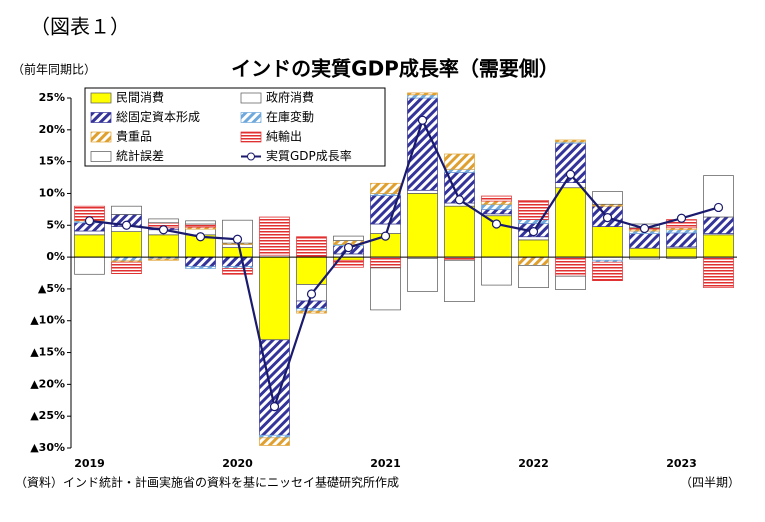 This screenshot has width=765, height=522. What do you see at coordinates (134, 137) in the screenshot?
I see `legend-label: 貴重品` at bounding box center [134, 137].